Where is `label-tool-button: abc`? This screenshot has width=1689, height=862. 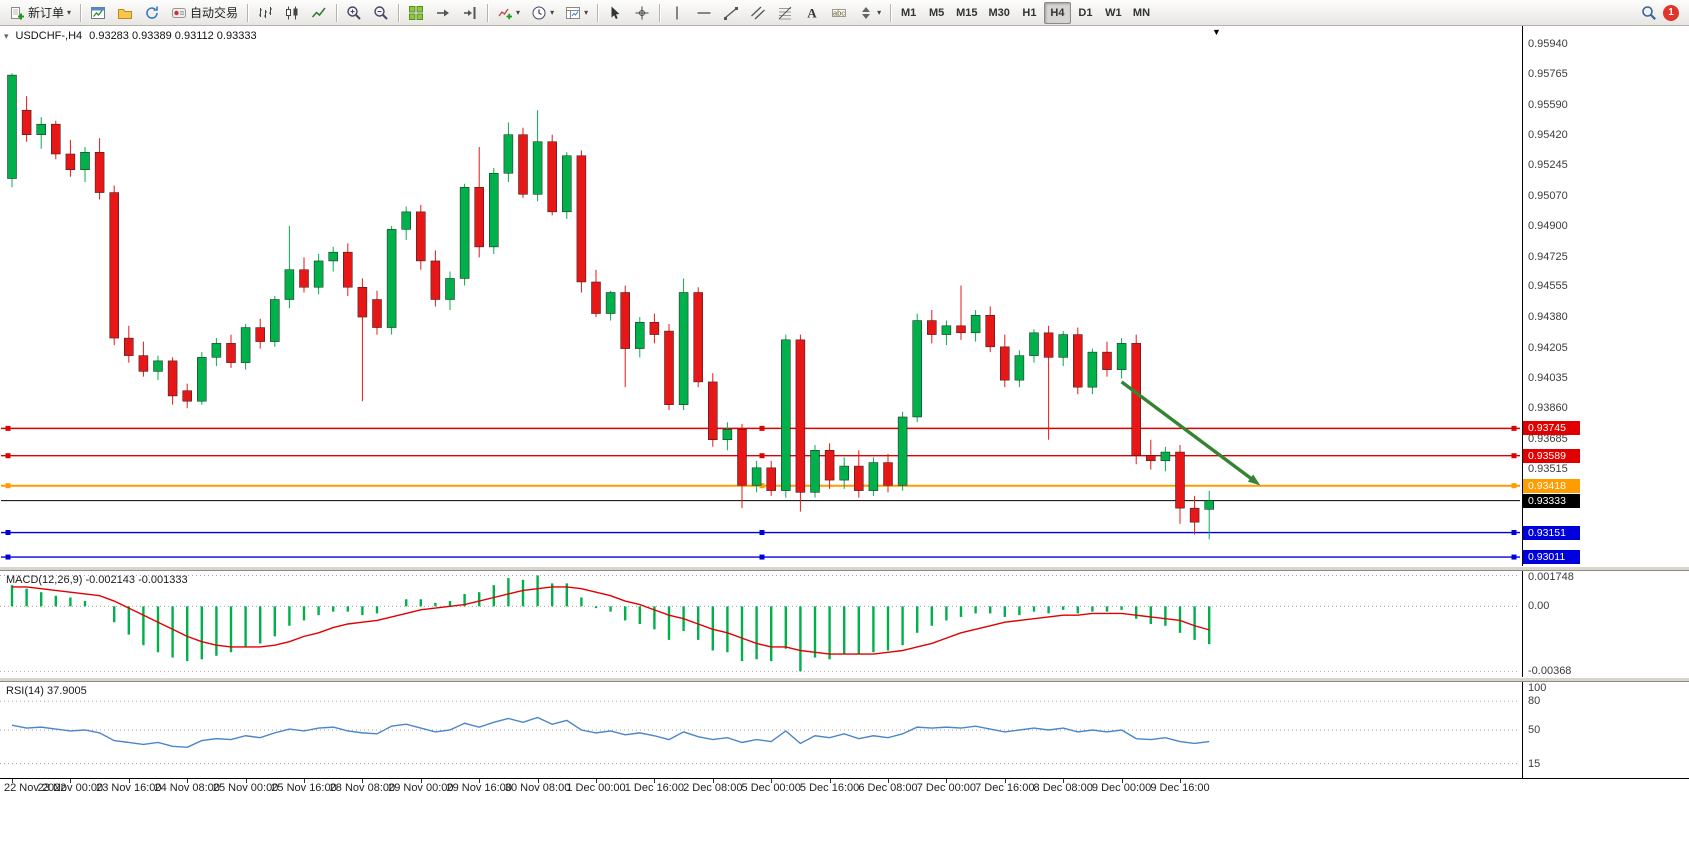
label-tool-button: abc is located at coordinates (839, 13).